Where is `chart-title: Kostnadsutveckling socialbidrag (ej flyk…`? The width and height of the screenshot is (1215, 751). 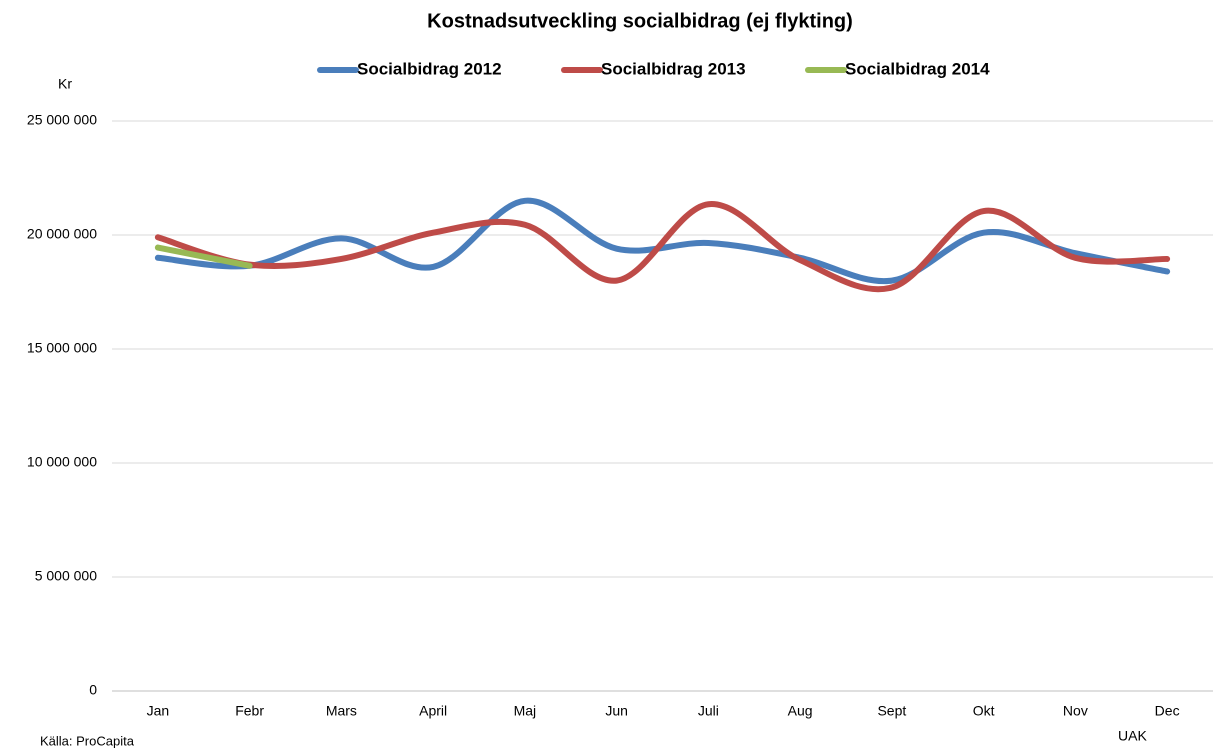
chart-title: Kostnadsutveckling socialbidrag (ej flyk… is located at coordinates (640, 21).